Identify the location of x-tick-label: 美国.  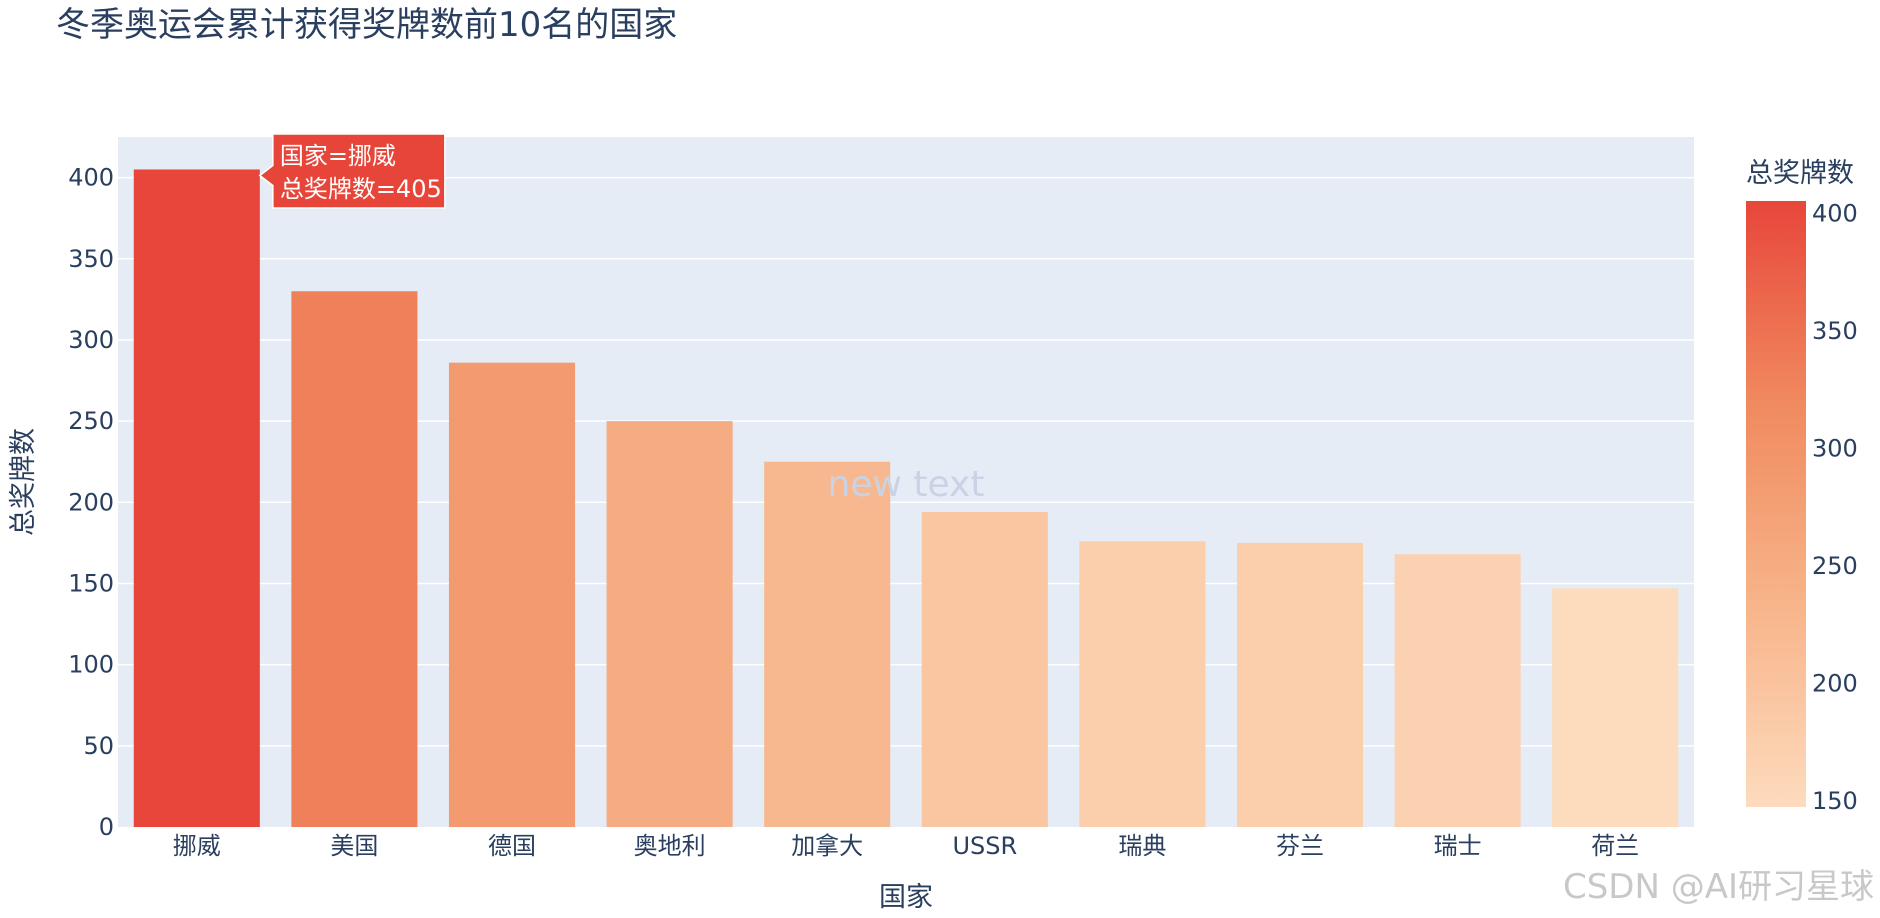
(354, 846).